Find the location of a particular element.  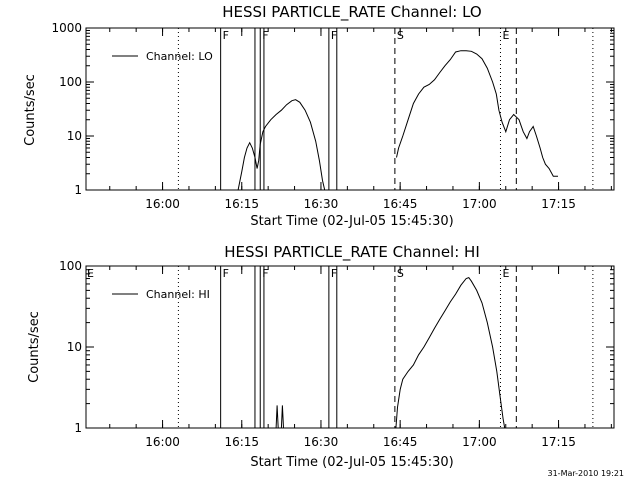

y-tick-label: 1000 is located at coordinates (66, 28).